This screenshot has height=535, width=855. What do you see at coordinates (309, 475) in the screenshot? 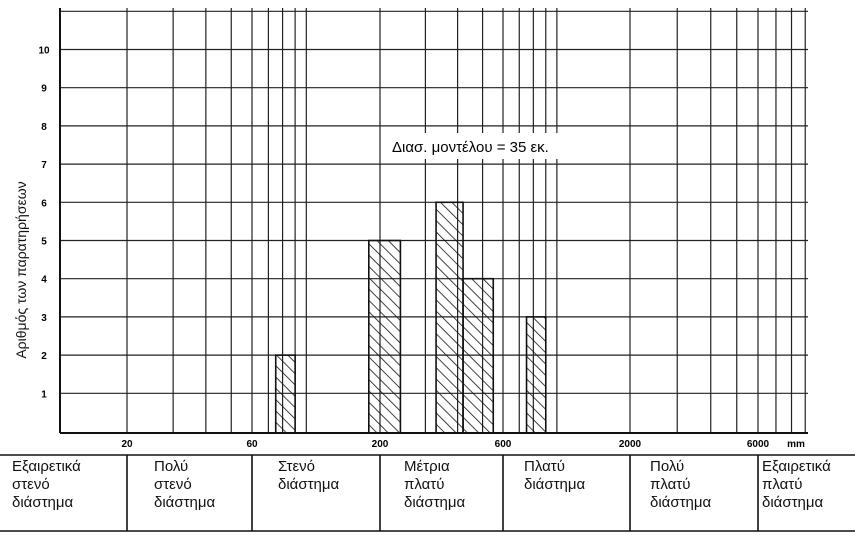
I see `category-narrow: Στενό διάστημα` at bounding box center [309, 475].